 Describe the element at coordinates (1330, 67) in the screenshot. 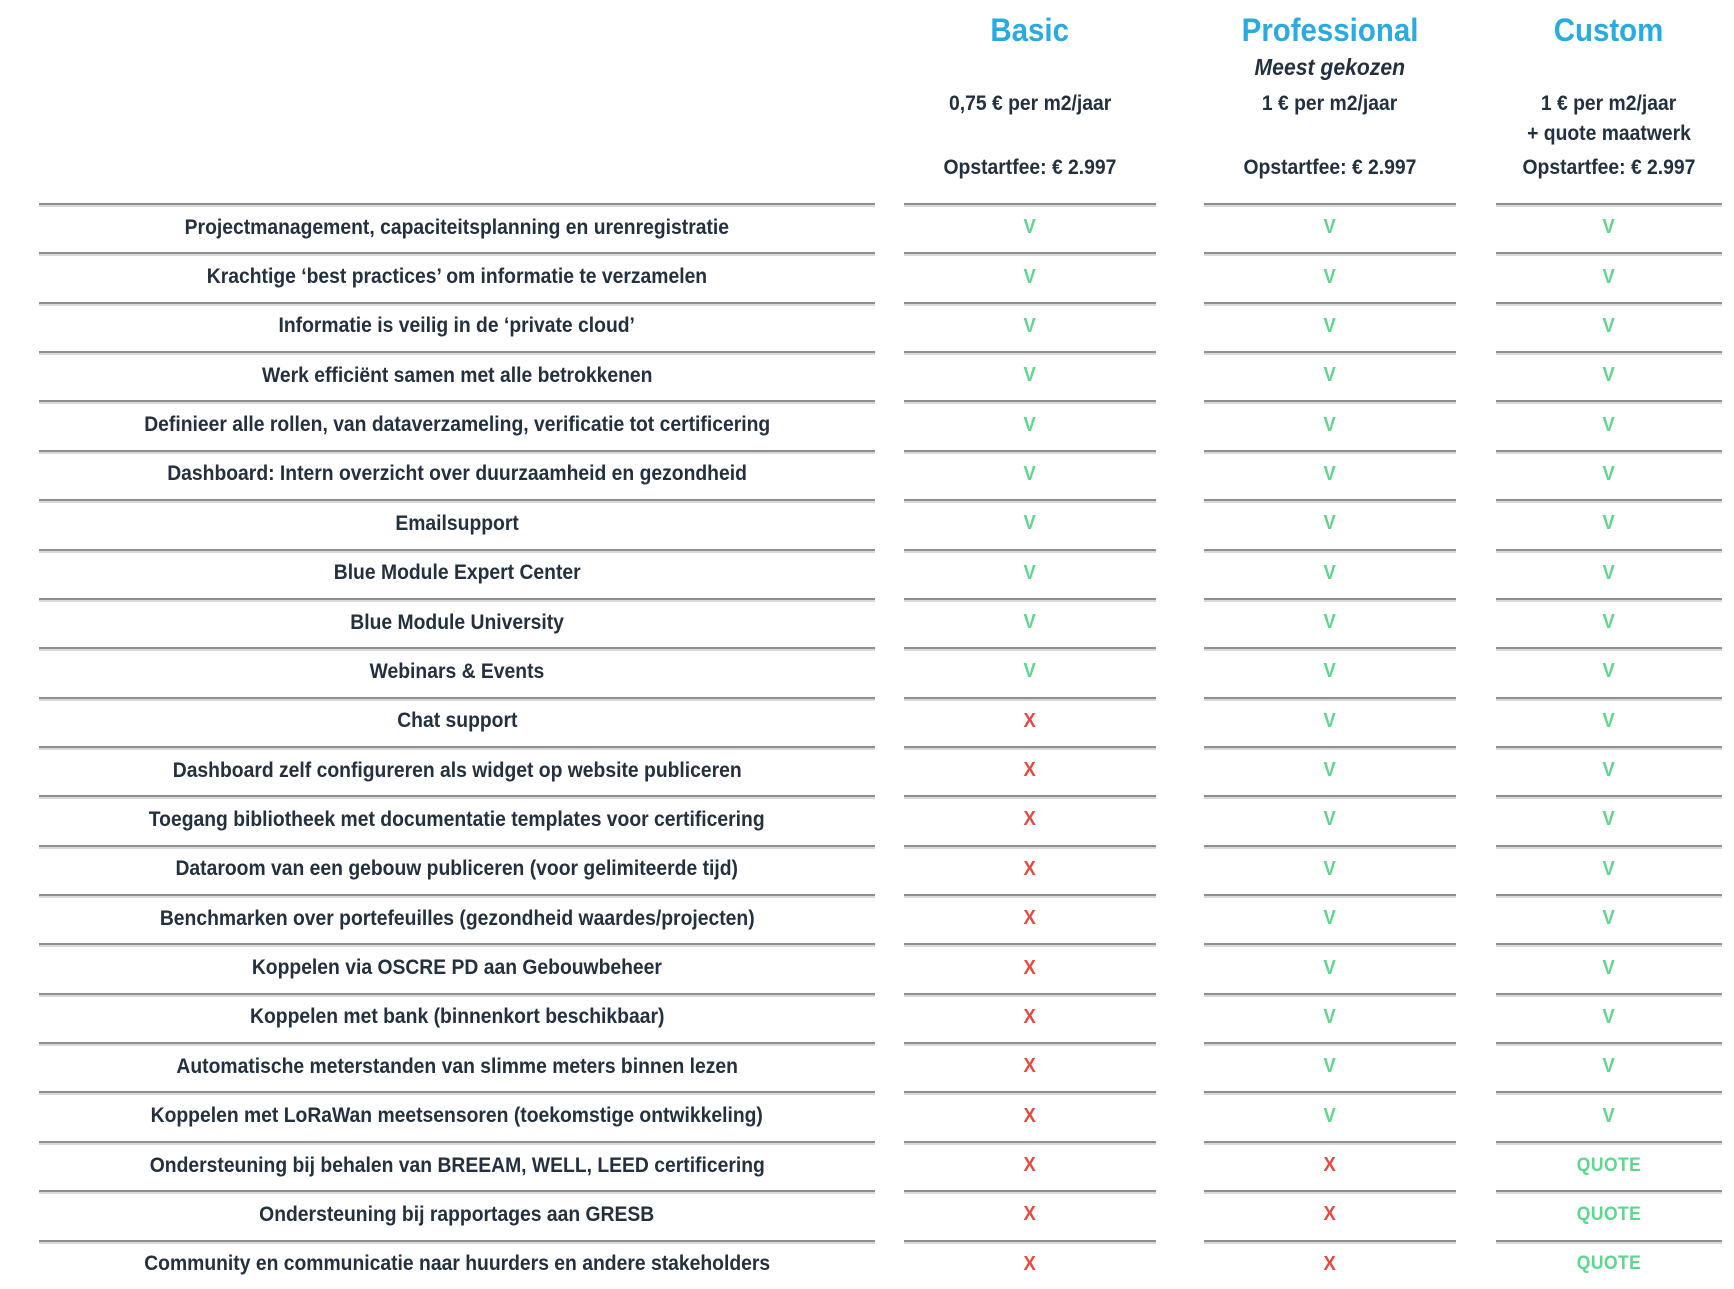

I see `plan-tagline-professional: Meest gekozen` at that location.